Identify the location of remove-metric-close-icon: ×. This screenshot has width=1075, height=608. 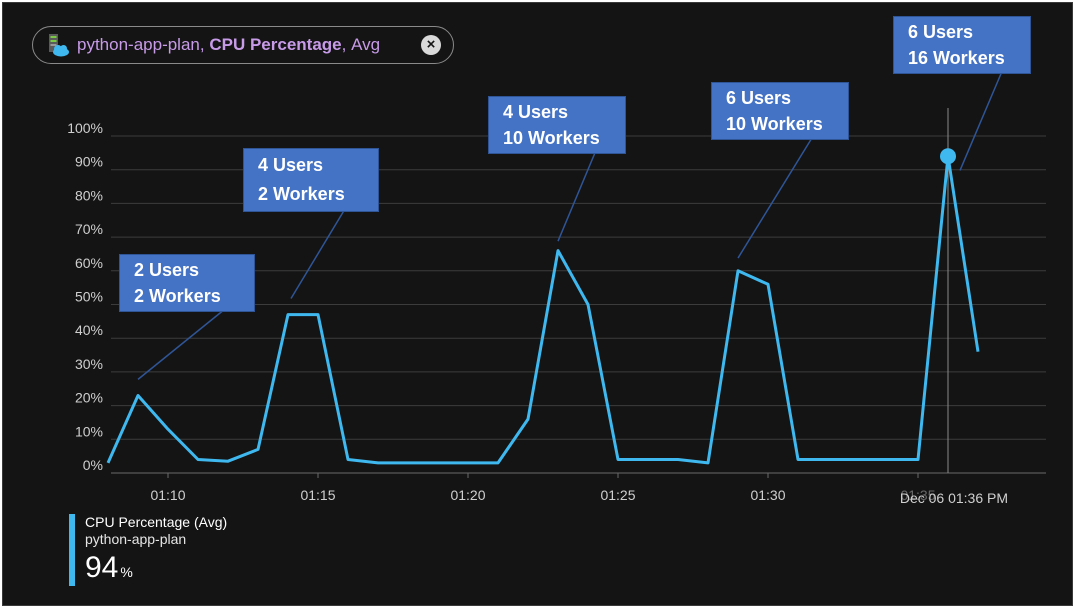
(431, 45).